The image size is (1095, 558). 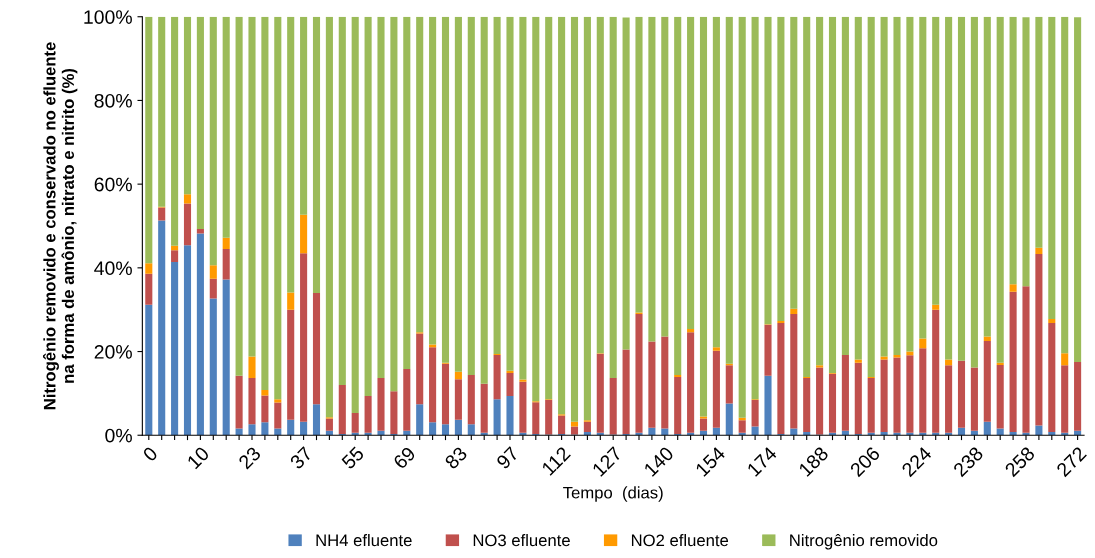 I want to click on legend-label: Nitrogênio removido, so click(x=864, y=541).